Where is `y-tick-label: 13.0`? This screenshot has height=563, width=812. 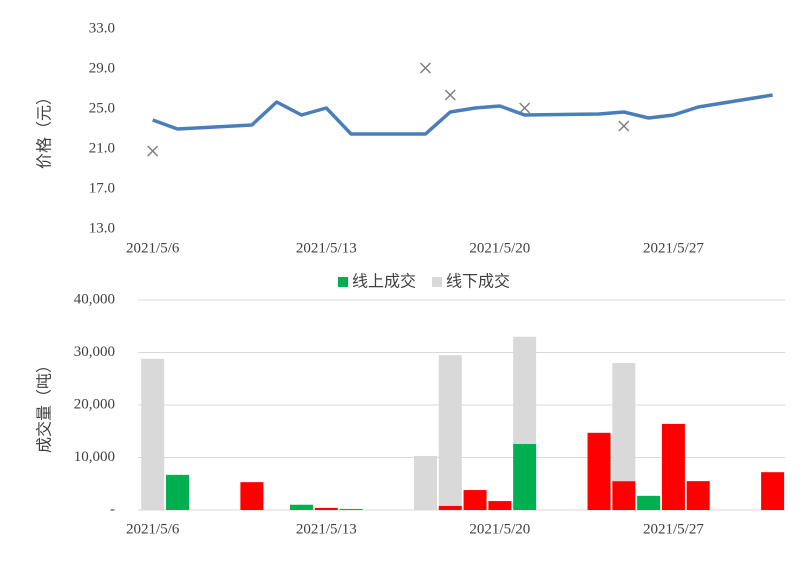 y-tick-label: 13.0 is located at coordinates (102, 228).